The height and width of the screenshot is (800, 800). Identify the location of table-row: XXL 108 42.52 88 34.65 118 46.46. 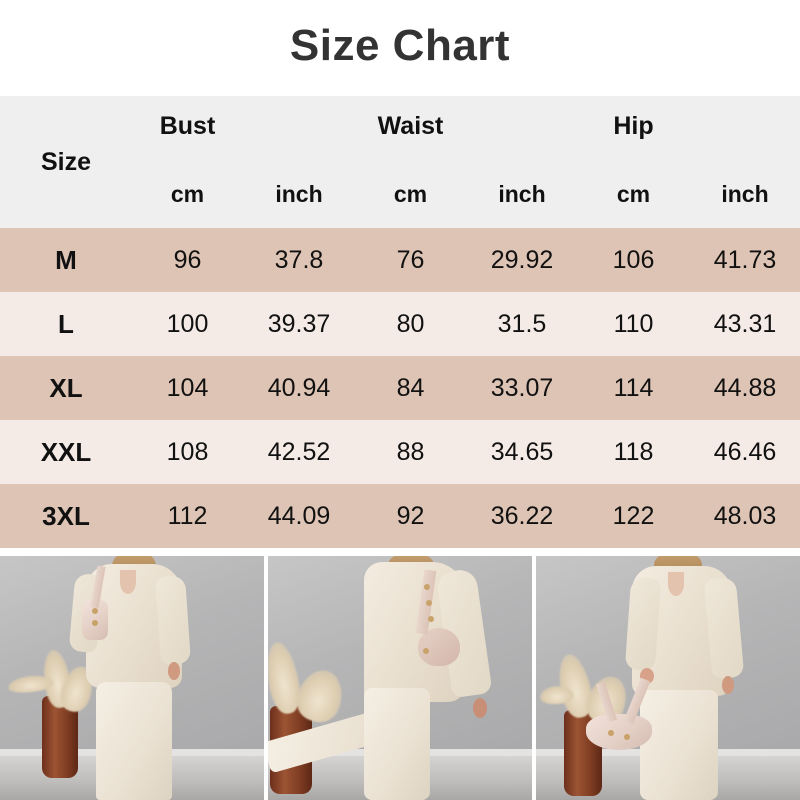
(400, 452).